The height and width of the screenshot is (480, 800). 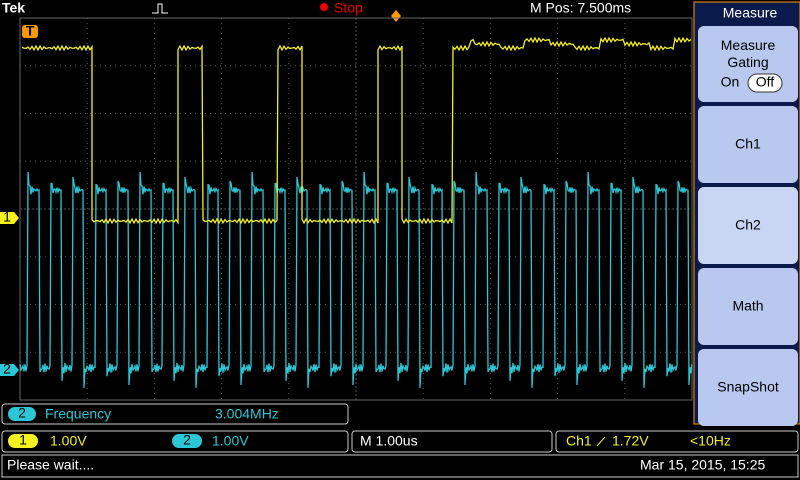 What do you see at coordinates (348, 8) in the screenshot?
I see `run-state: Stop` at bounding box center [348, 8].